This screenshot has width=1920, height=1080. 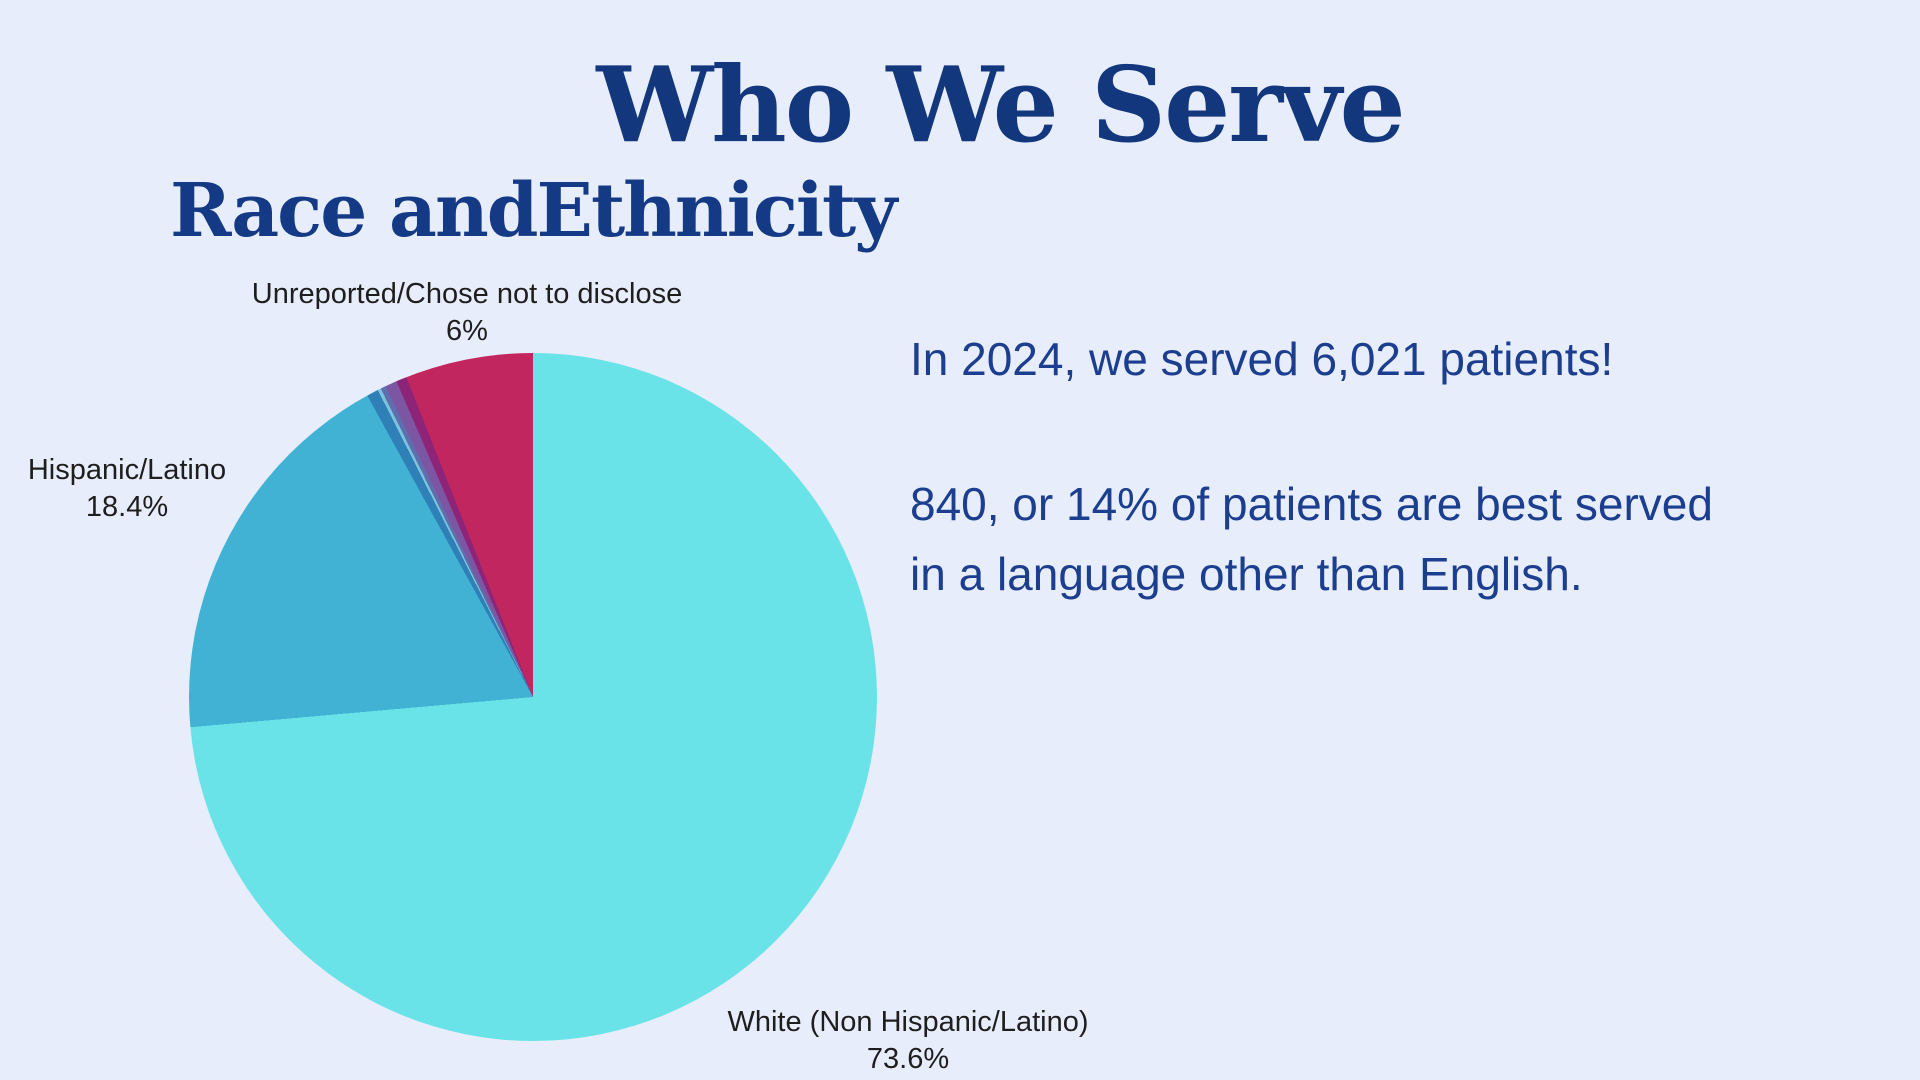 I want to click on pie-label-hispanic-pct: 18.4%, so click(x=127, y=507).